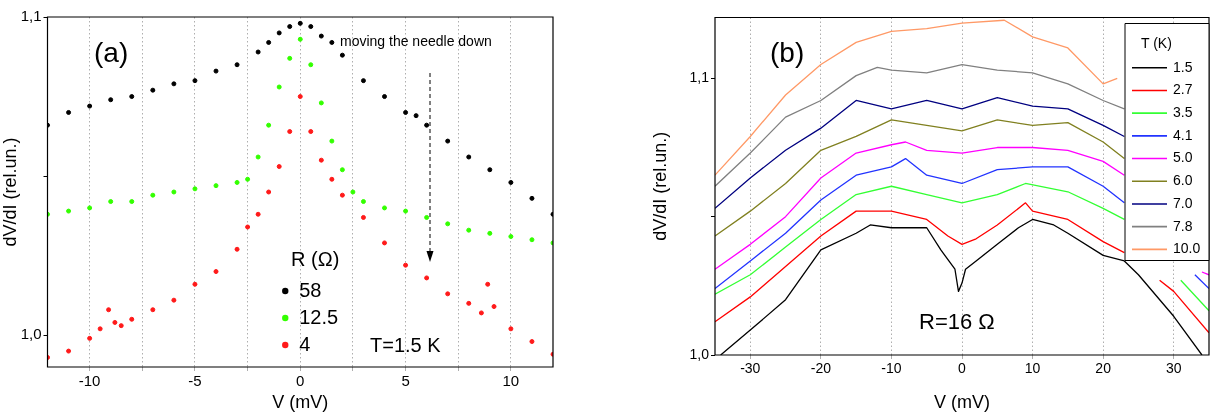 The height and width of the screenshot is (414, 1227). What do you see at coordinates (1103, 368) in the screenshot?
I see `x-tick-label: 20` at bounding box center [1103, 368].